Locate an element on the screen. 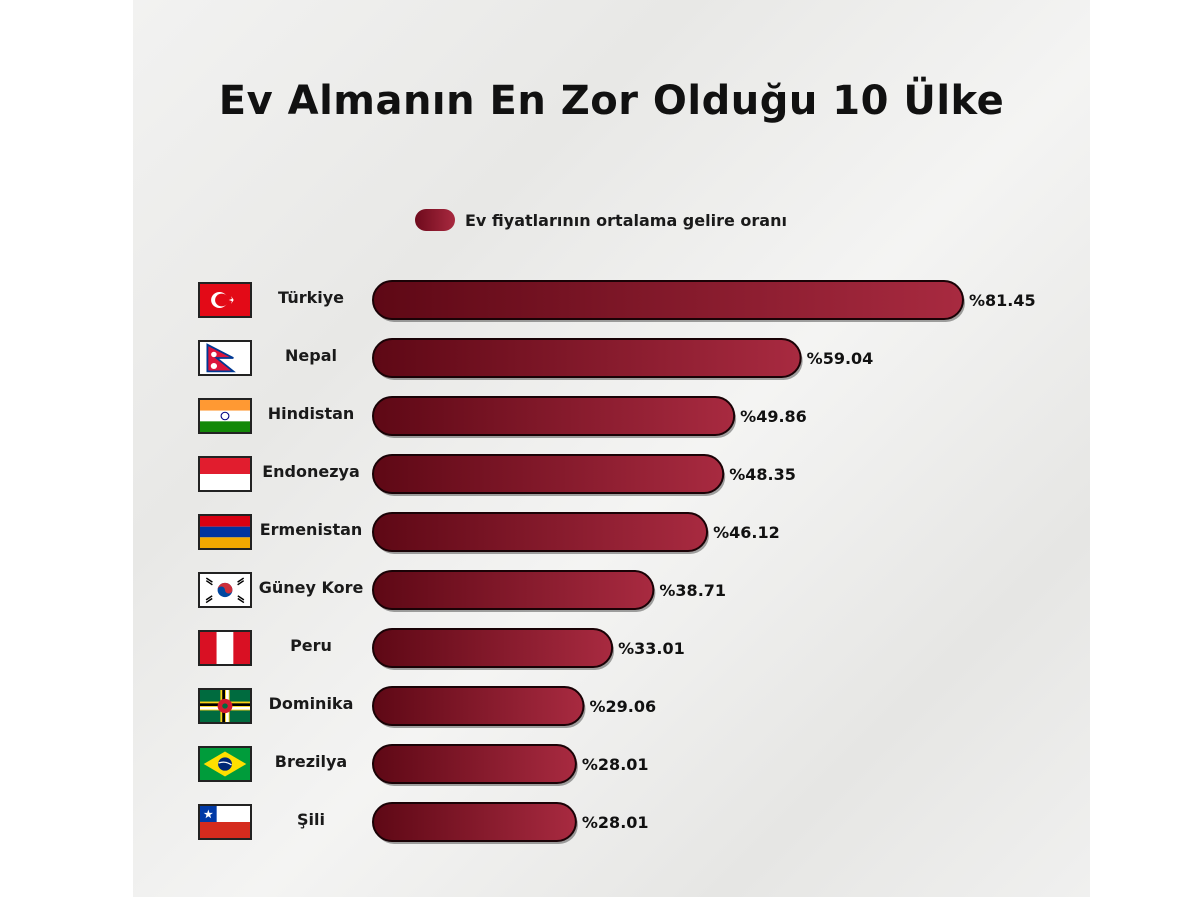 The image size is (1202, 897). chile-flag-icon is located at coordinates (225, 822).